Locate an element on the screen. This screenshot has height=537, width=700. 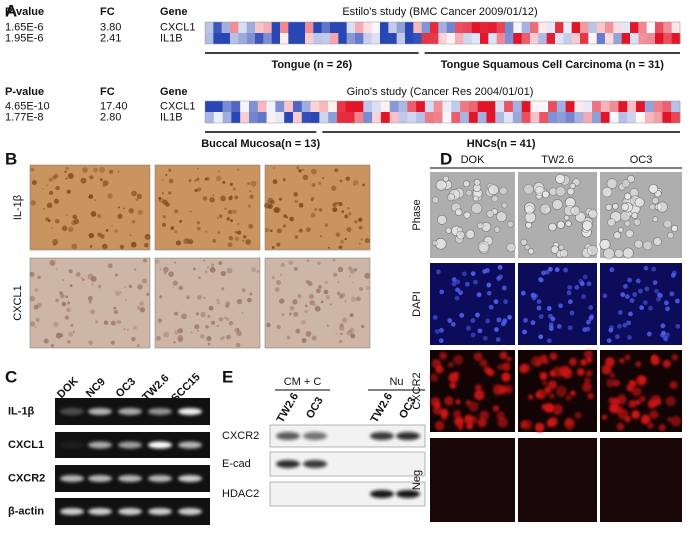
column-header: DOK is located at coordinates (473, 160).